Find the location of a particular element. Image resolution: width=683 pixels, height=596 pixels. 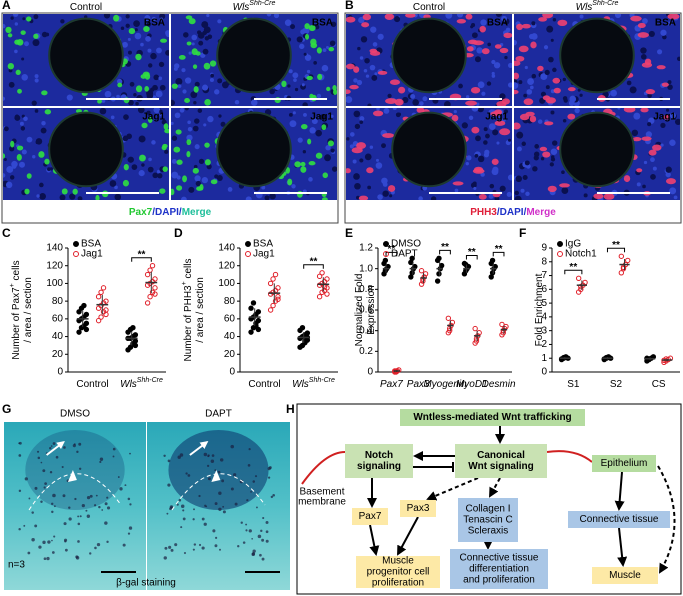

significance: ** is located at coordinates (392, 249).